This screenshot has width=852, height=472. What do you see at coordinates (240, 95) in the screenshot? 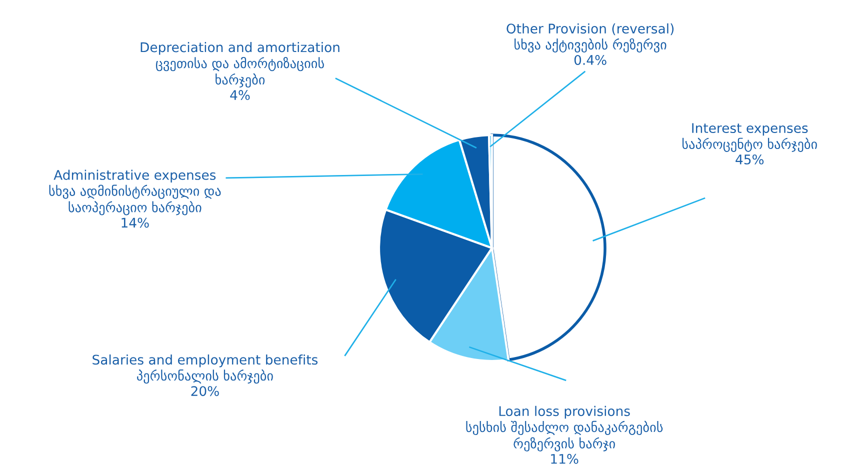
I see `data-label: 4%` at bounding box center [240, 95].